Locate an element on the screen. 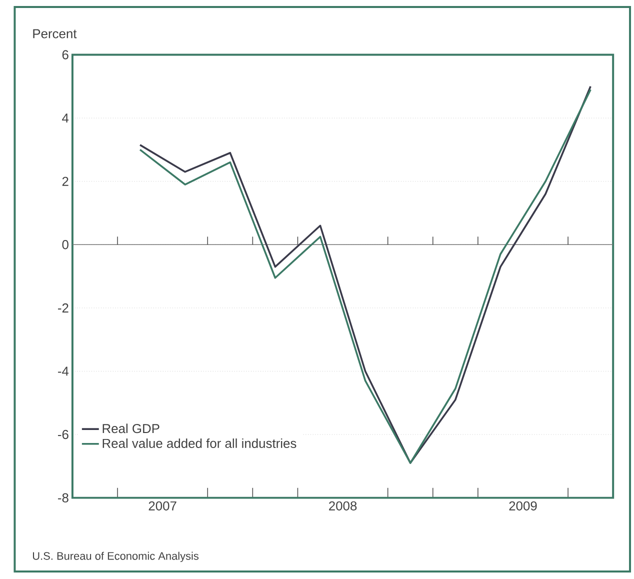  x-tick-label: 2008 is located at coordinates (343, 505).